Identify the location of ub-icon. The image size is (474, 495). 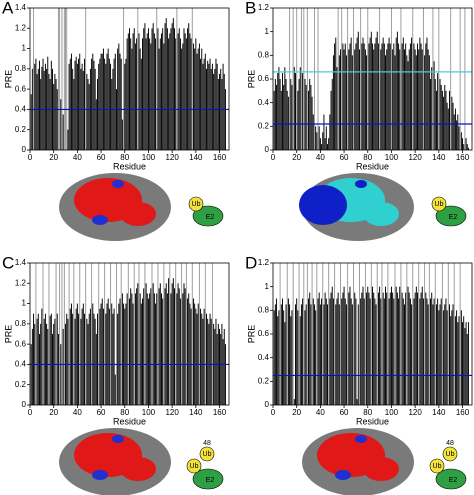
(194, 466).